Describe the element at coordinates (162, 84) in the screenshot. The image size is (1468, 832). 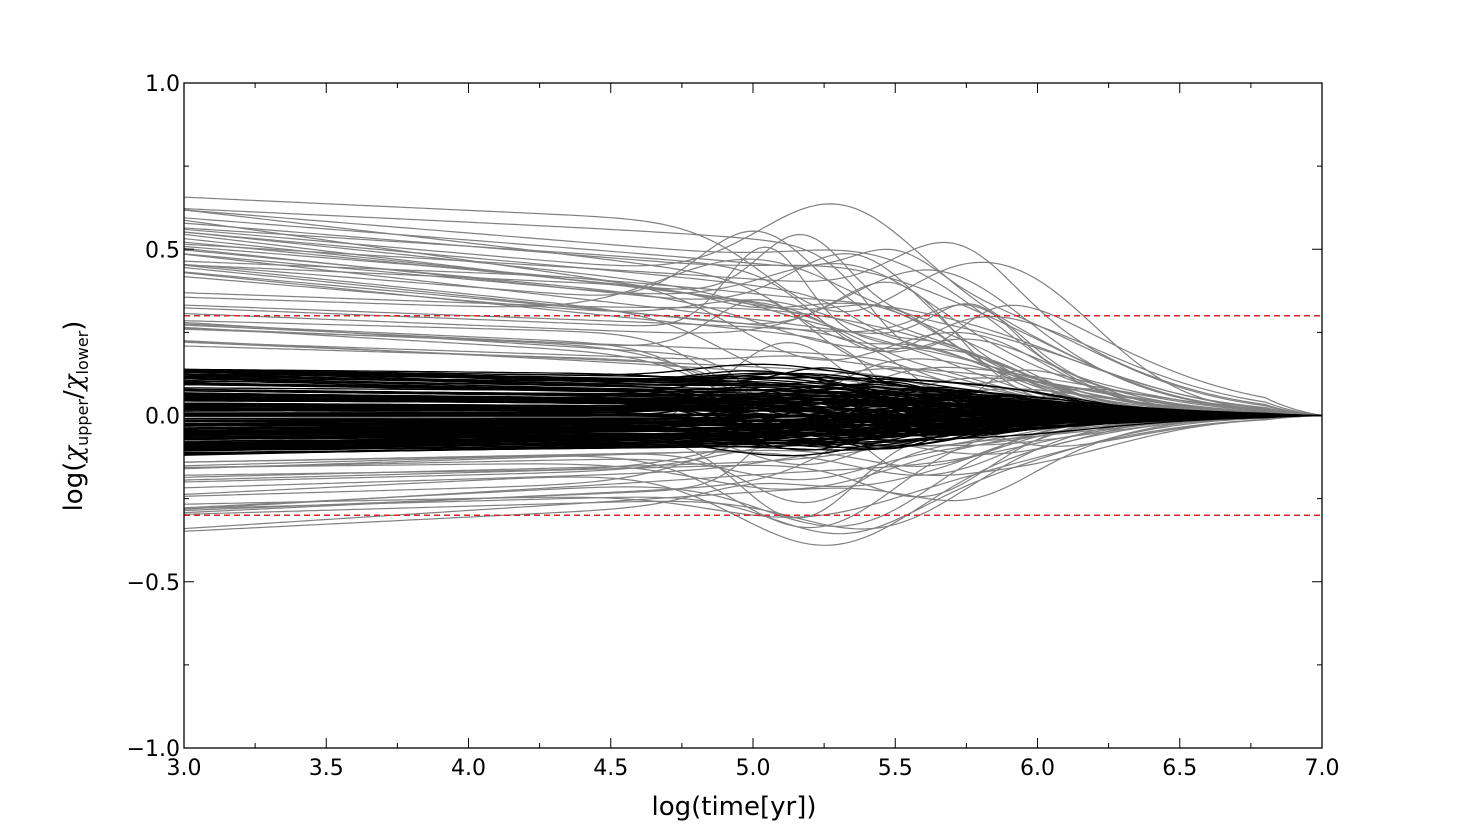
I see `y-tick-label: 1.0` at that location.